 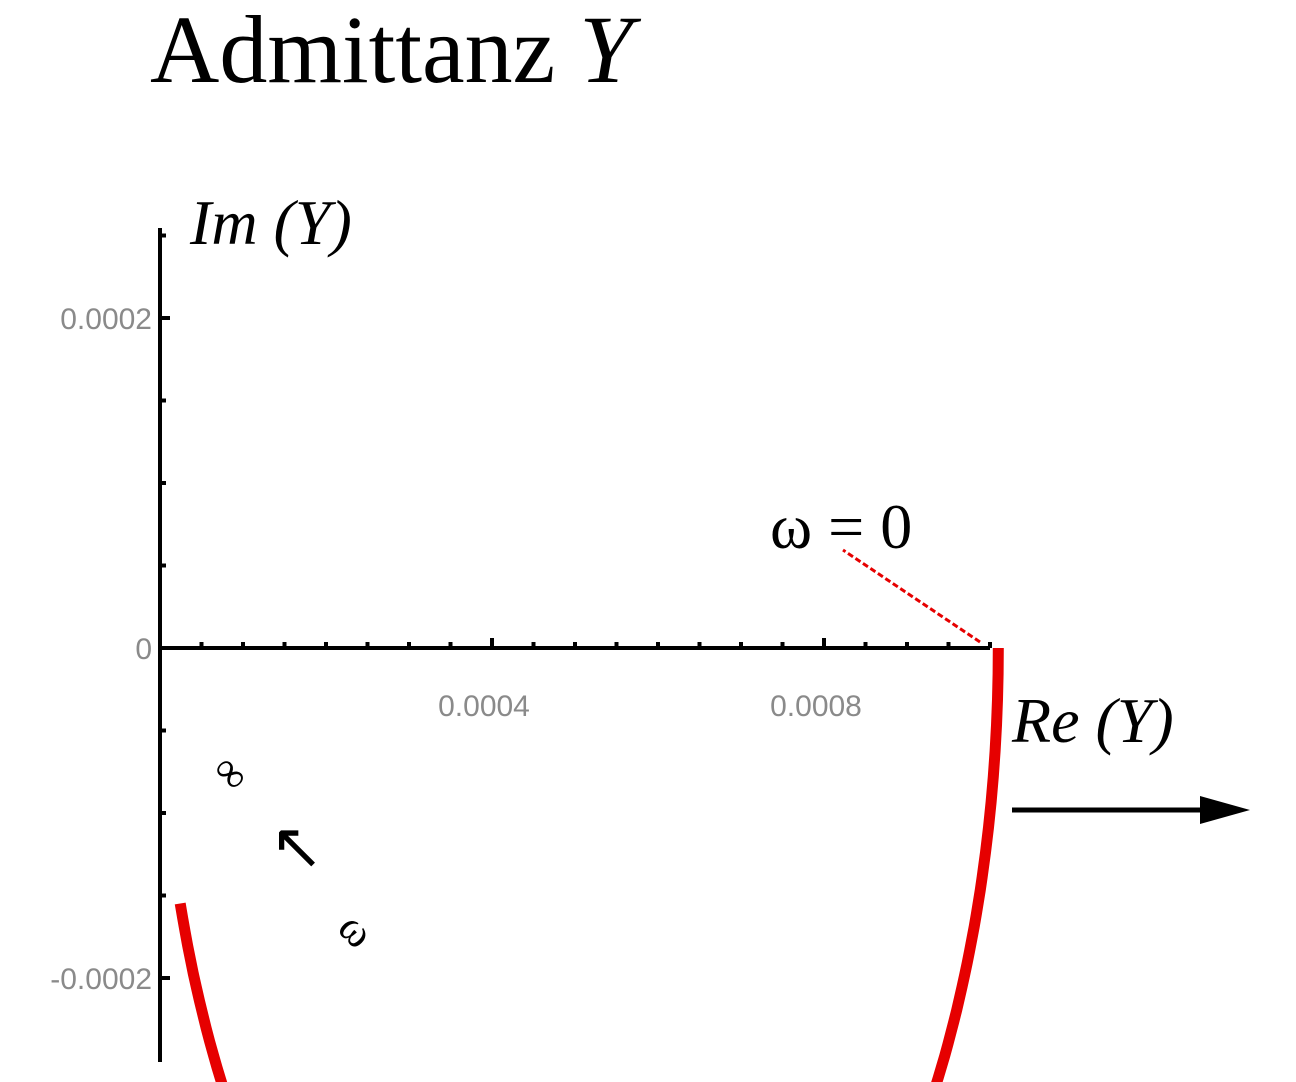 What do you see at coordinates (101, 979) in the screenshot?
I see `y-tick-label: -0.0002` at bounding box center [101, 979].